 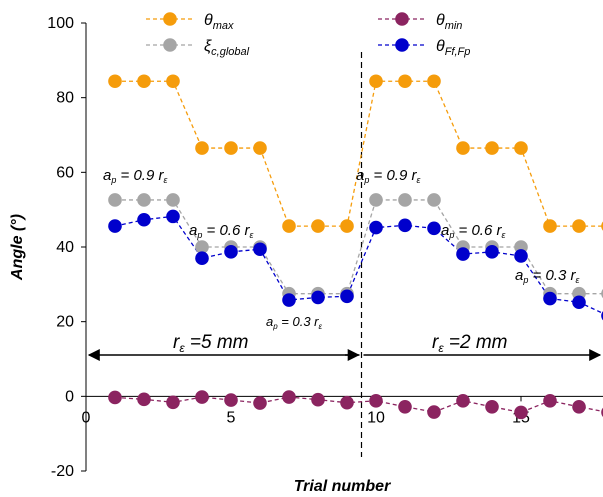 I want to click on legend-marker-min, so click(x=402, y=19).